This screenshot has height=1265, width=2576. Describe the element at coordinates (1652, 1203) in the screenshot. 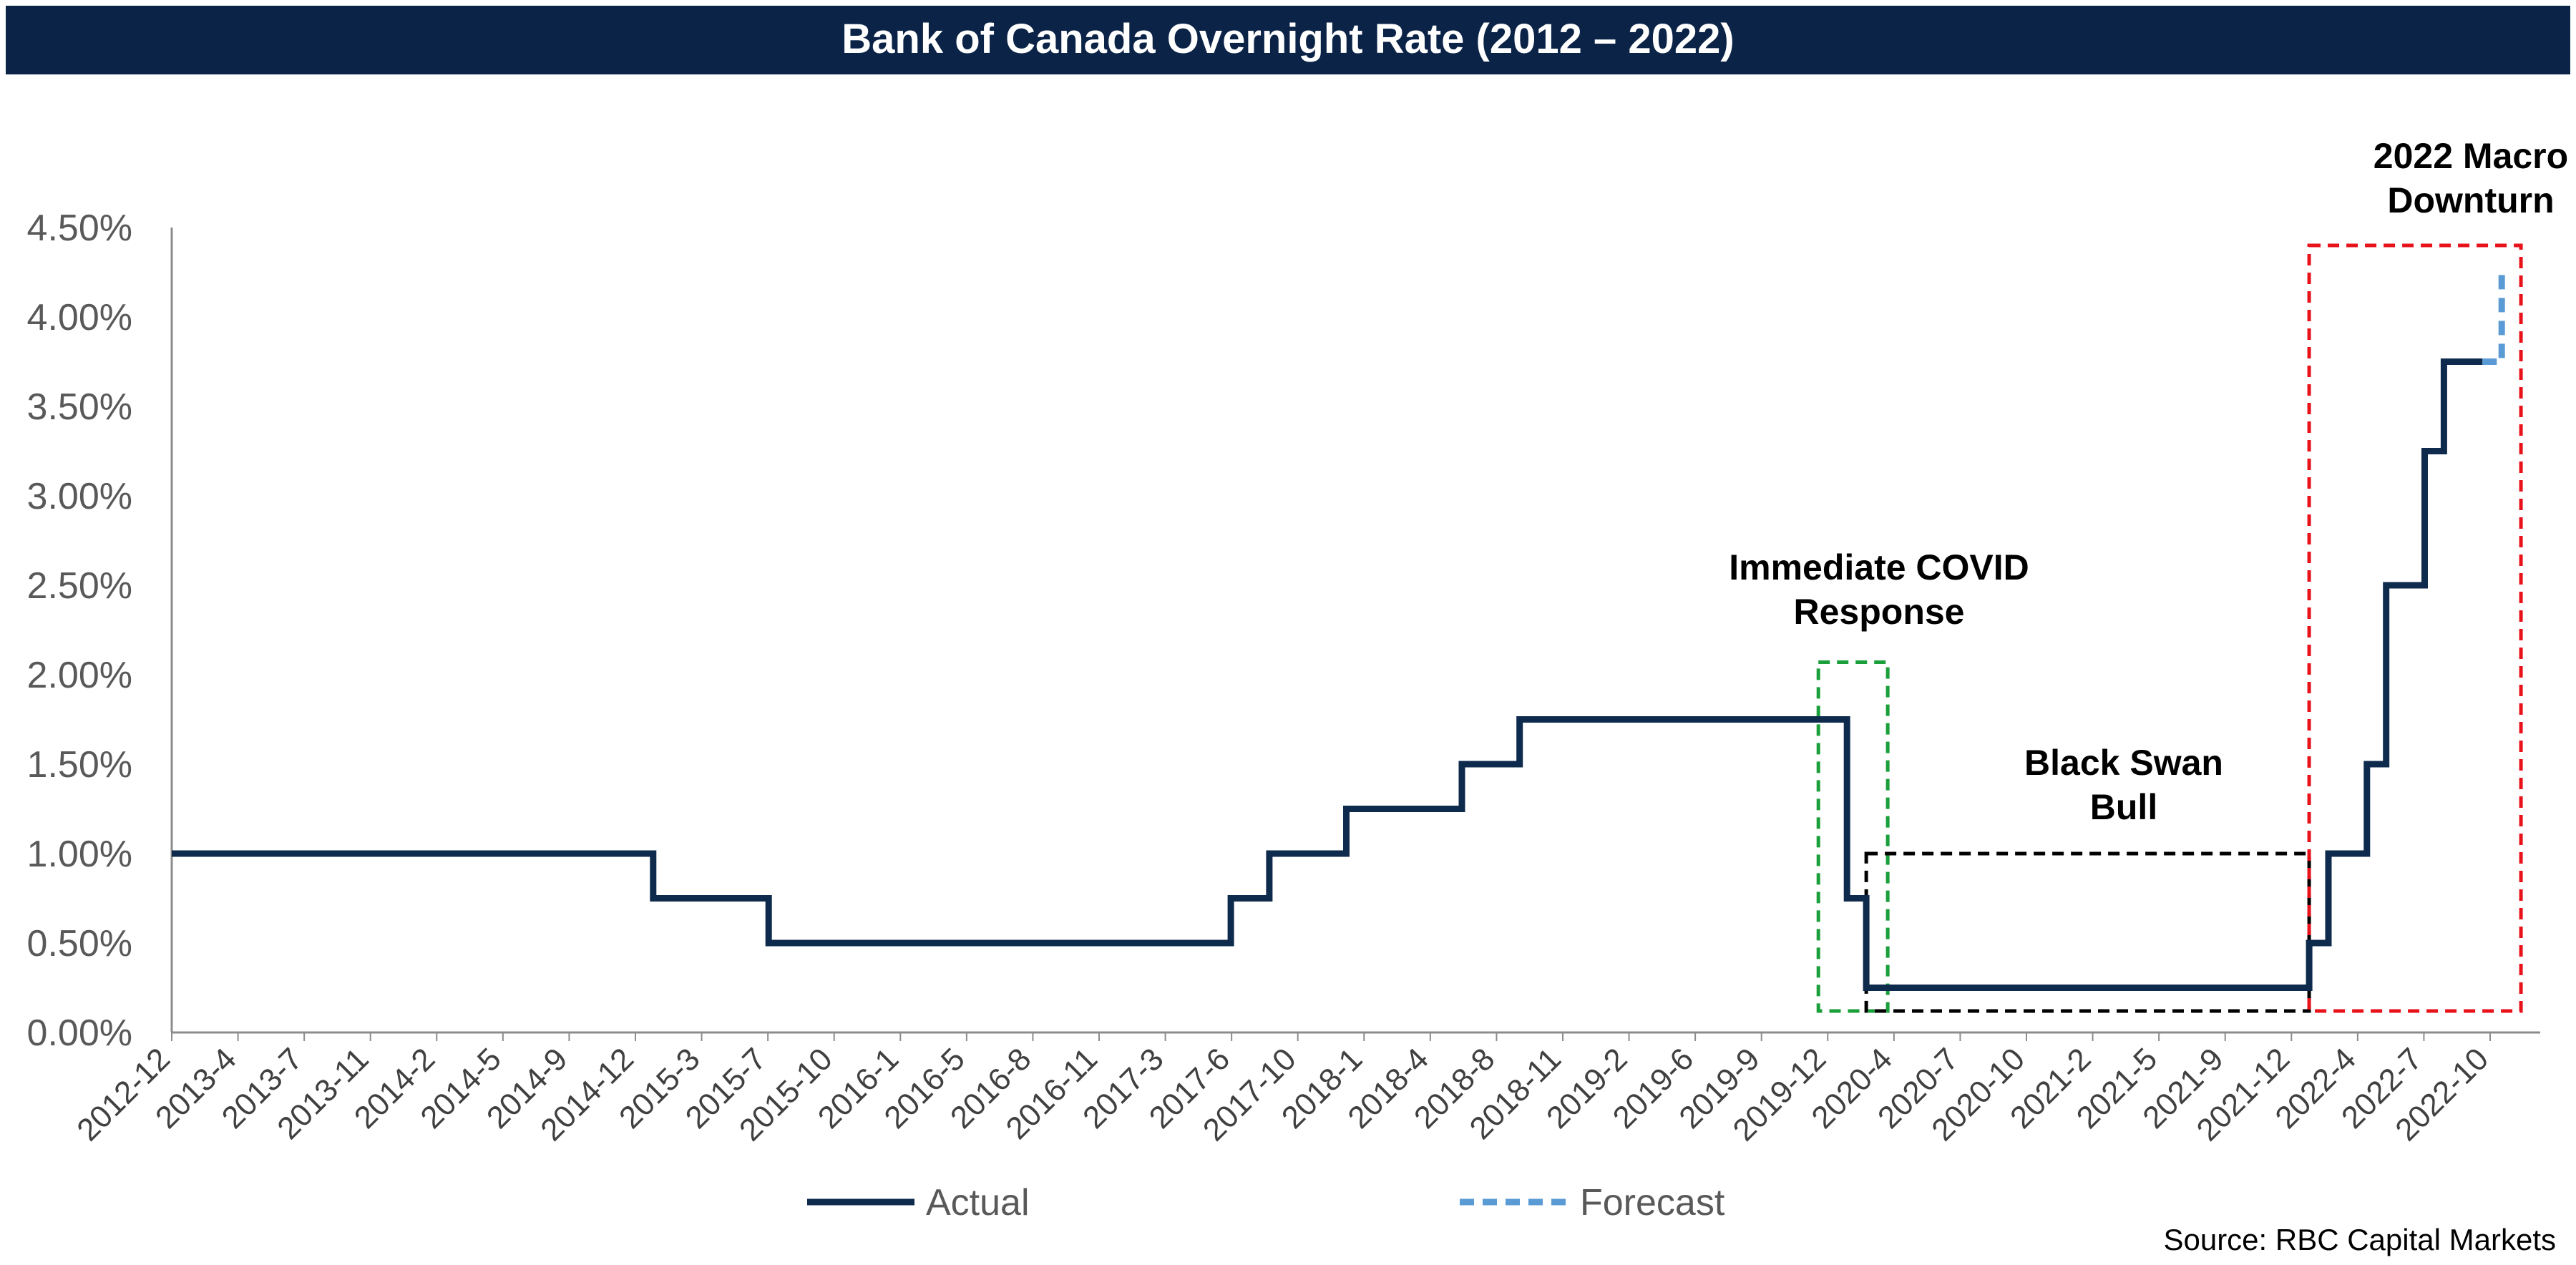

I see `legend-label-forecast: Forecast` at that location.